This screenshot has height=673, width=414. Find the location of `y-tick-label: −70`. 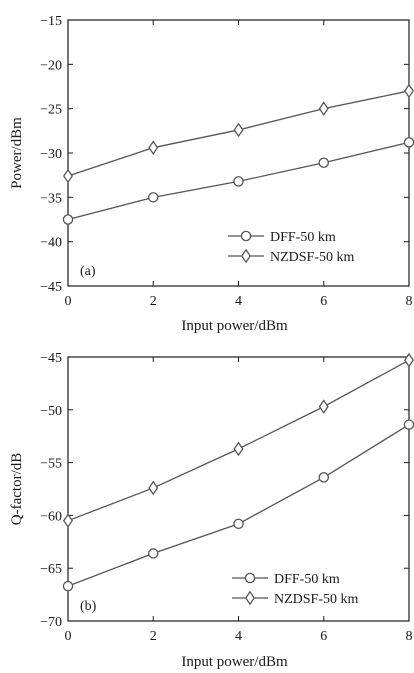

y-tick-label: −70 is located at coordinates (51, 622).